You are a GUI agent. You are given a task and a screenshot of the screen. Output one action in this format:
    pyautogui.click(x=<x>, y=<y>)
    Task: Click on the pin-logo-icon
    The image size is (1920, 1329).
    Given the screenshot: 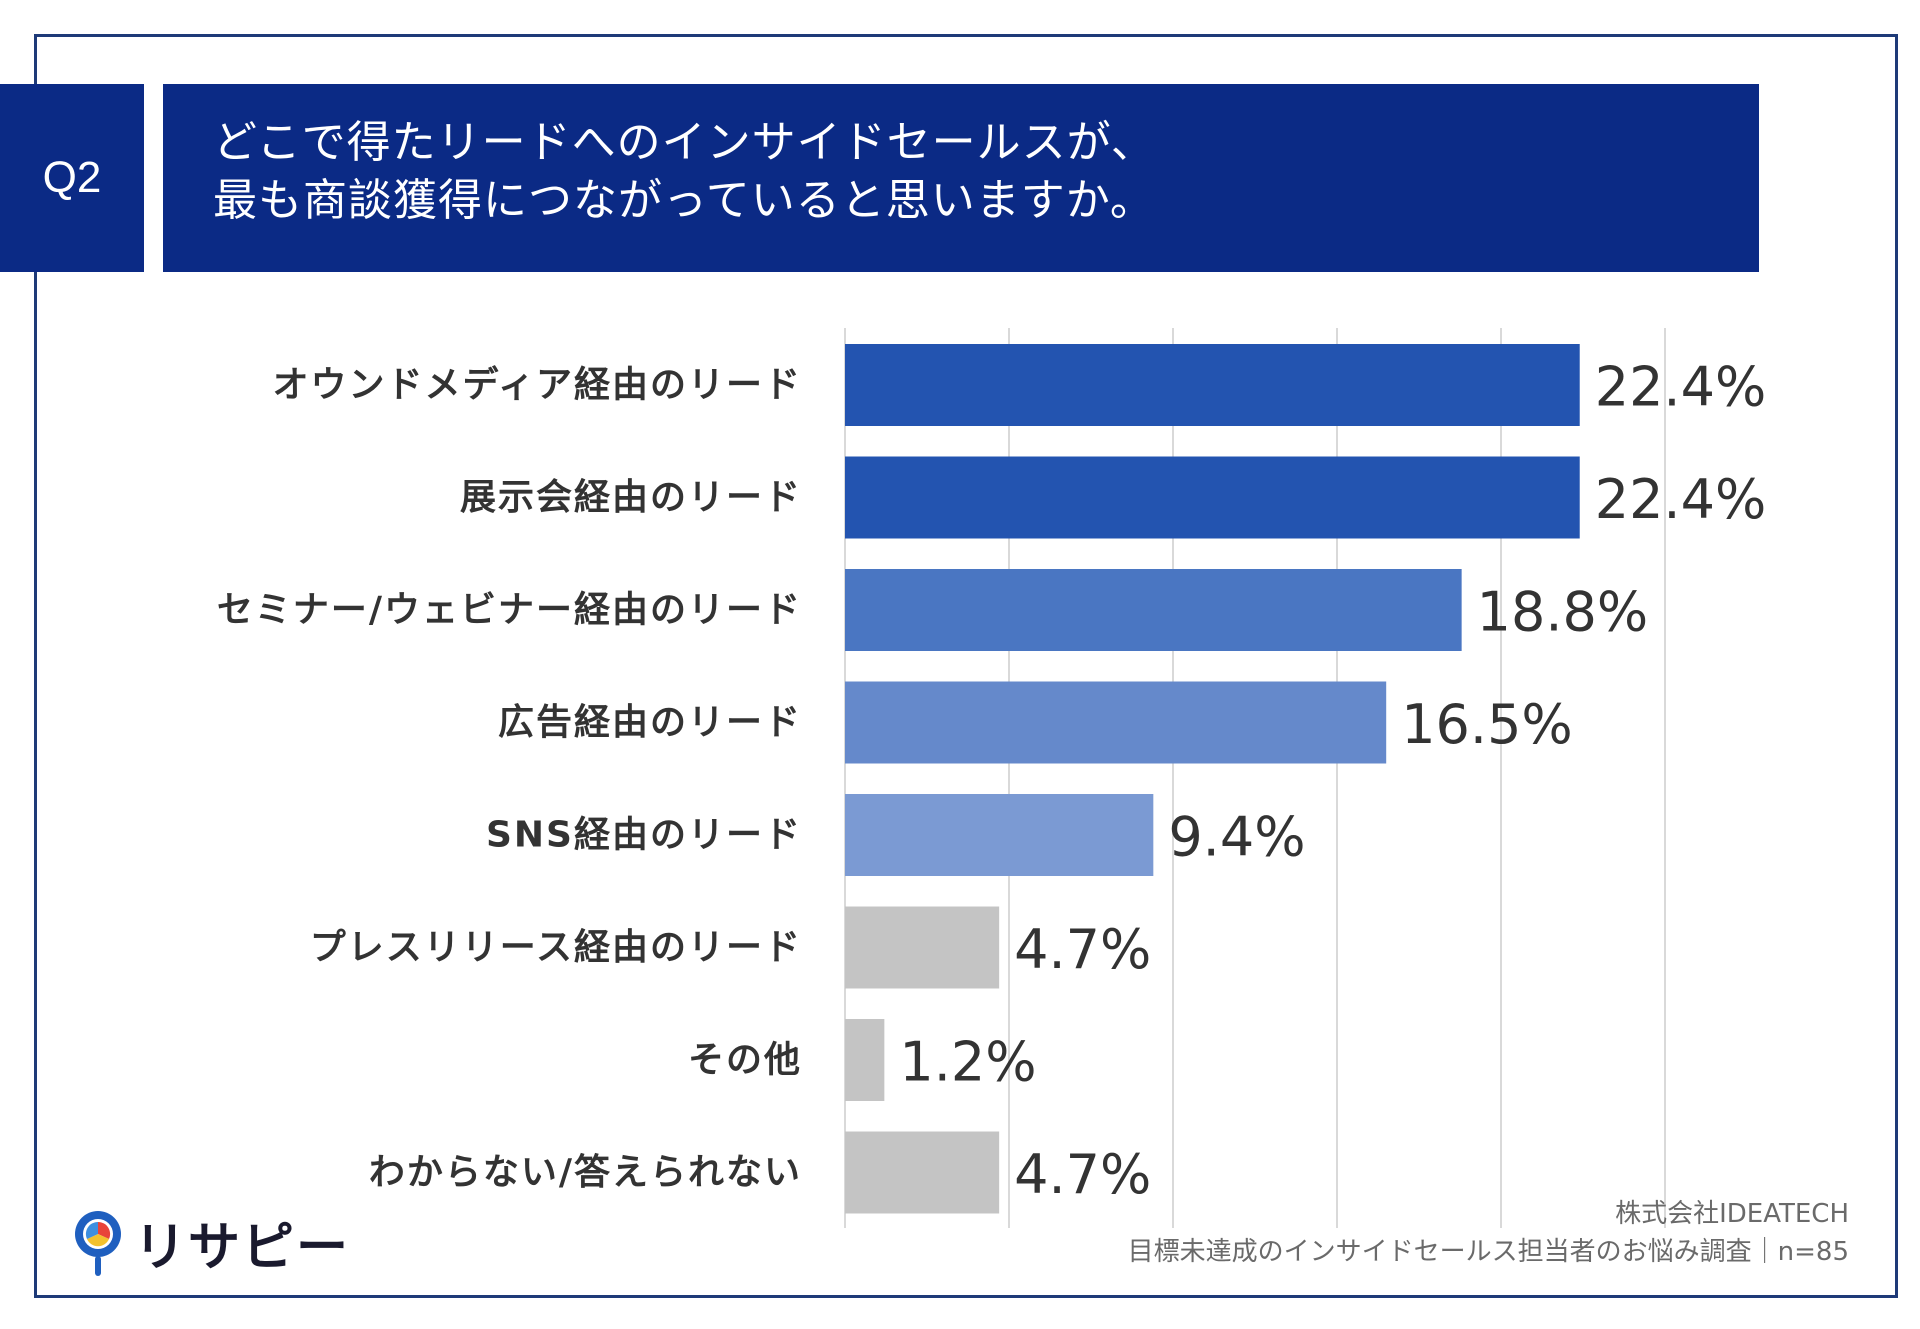 What is the action you would take?
    pyautogui.click(x=98, y=1243)
    